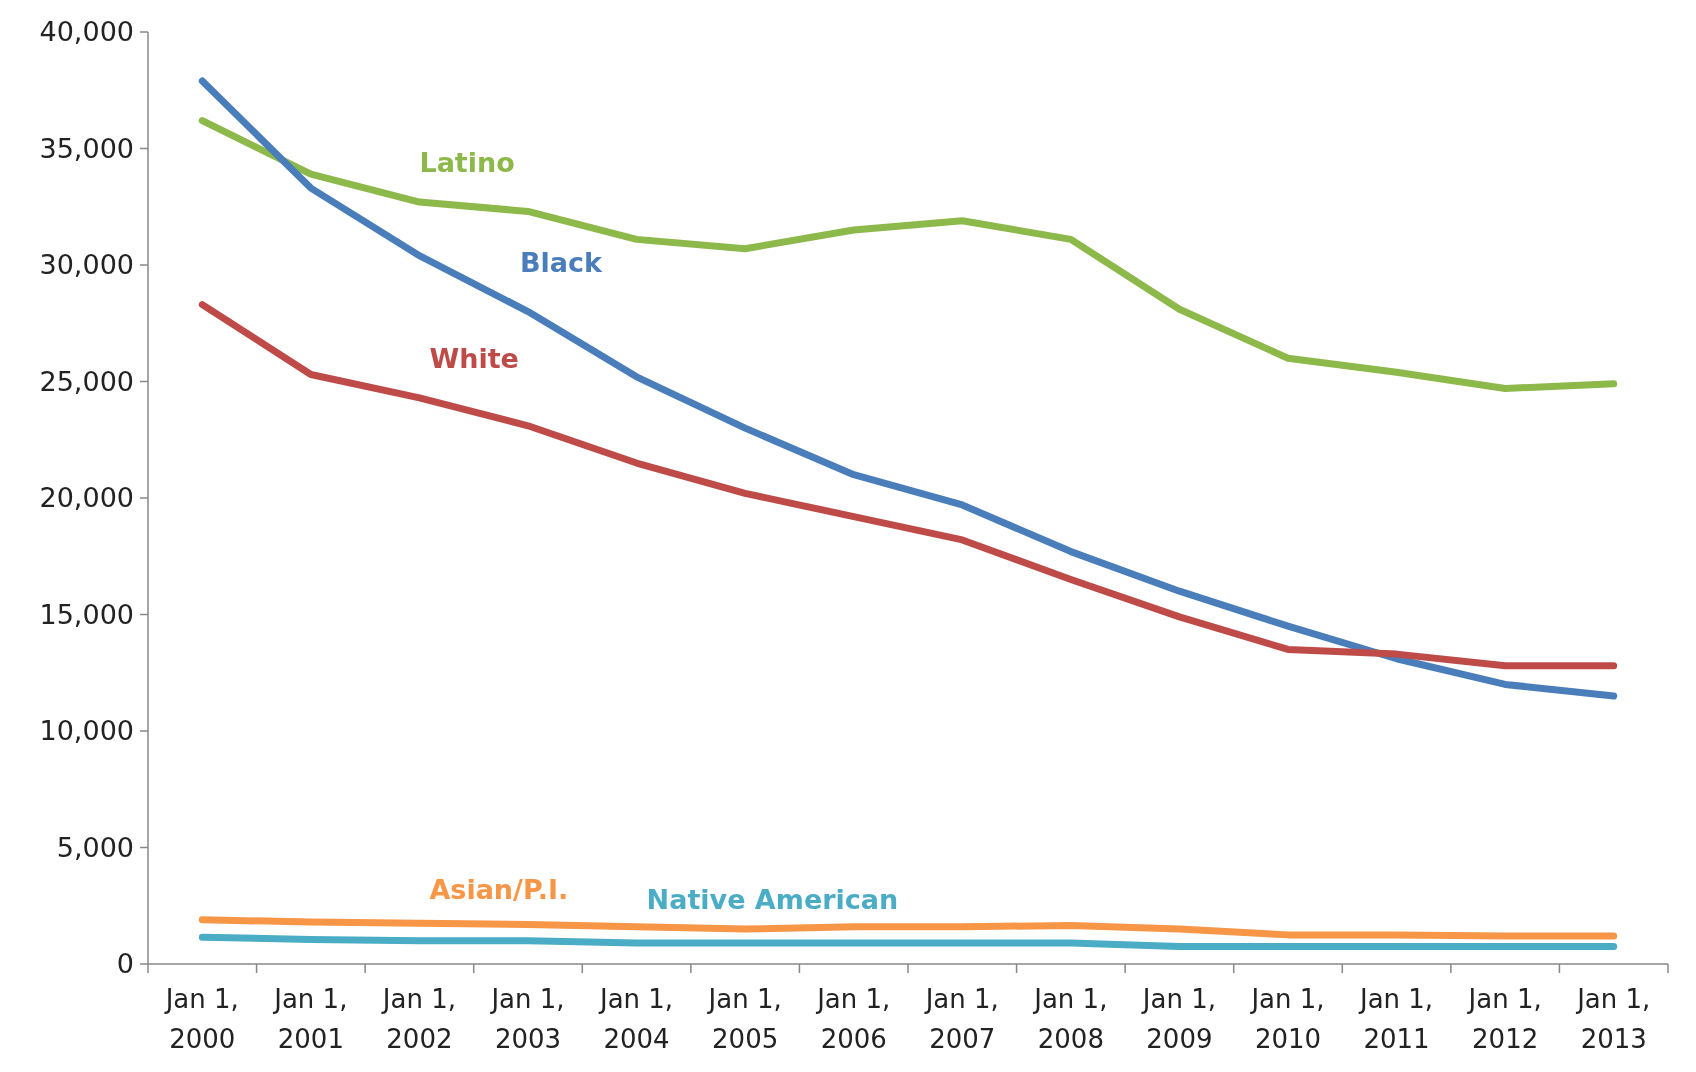 This screenshot has height=1072, width=1696. I want to click on y-tick-label: 35,000, so click(86, 148).